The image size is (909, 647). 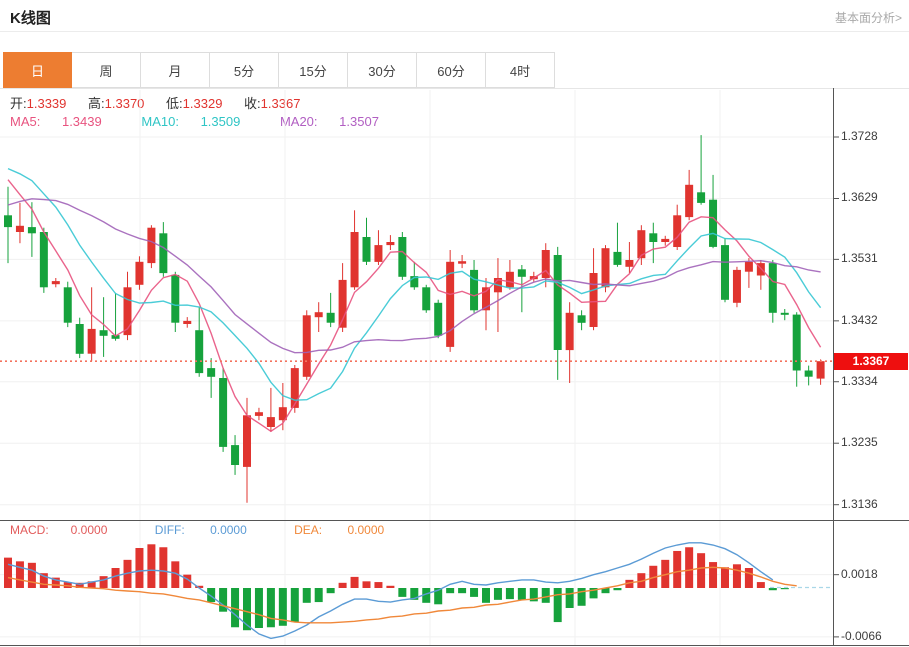 I want to click on fundamental-analysis-link: 基本面分析>, so click(x=868, y=18).